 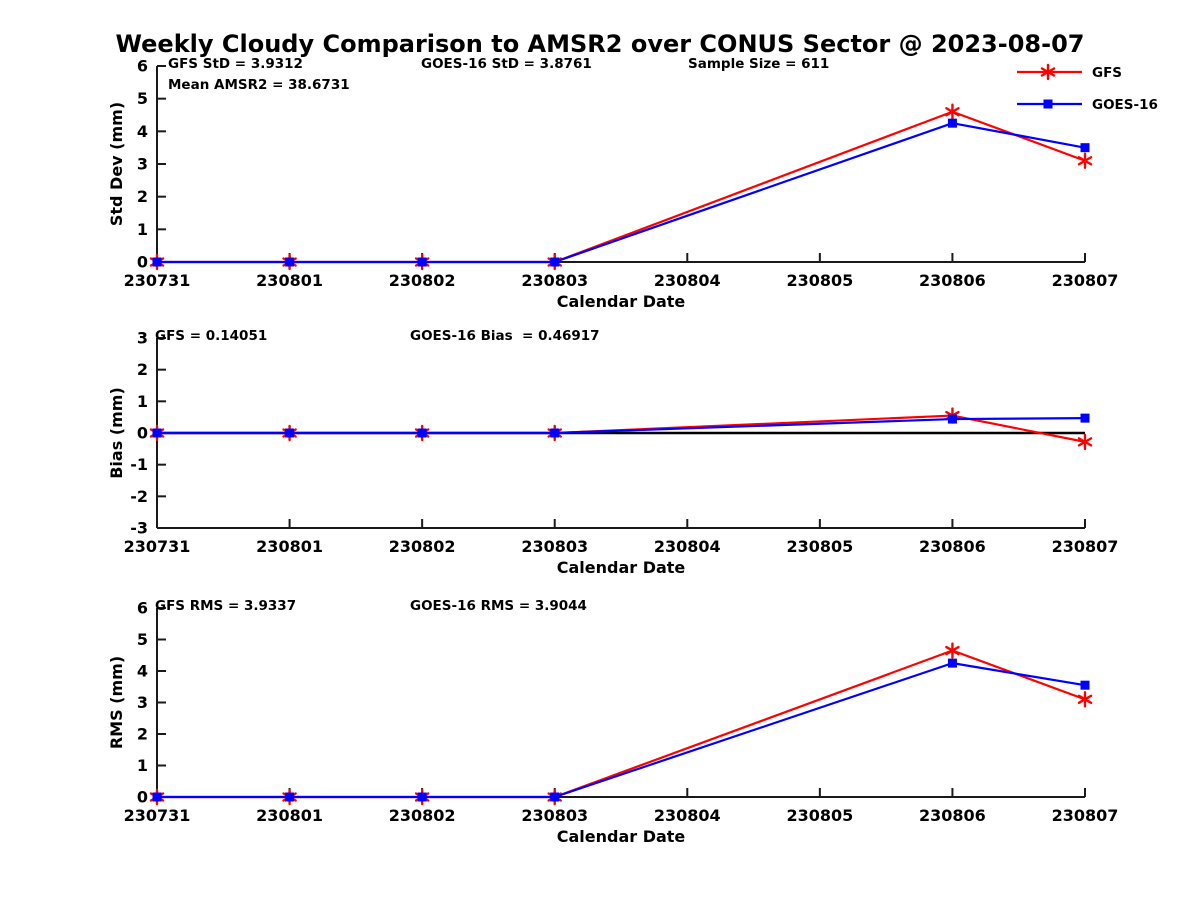 What do you see at coordinates (1107, 73) in the screenshot?
I see `legend-label: GFS` at bounding box center [1107, 73].